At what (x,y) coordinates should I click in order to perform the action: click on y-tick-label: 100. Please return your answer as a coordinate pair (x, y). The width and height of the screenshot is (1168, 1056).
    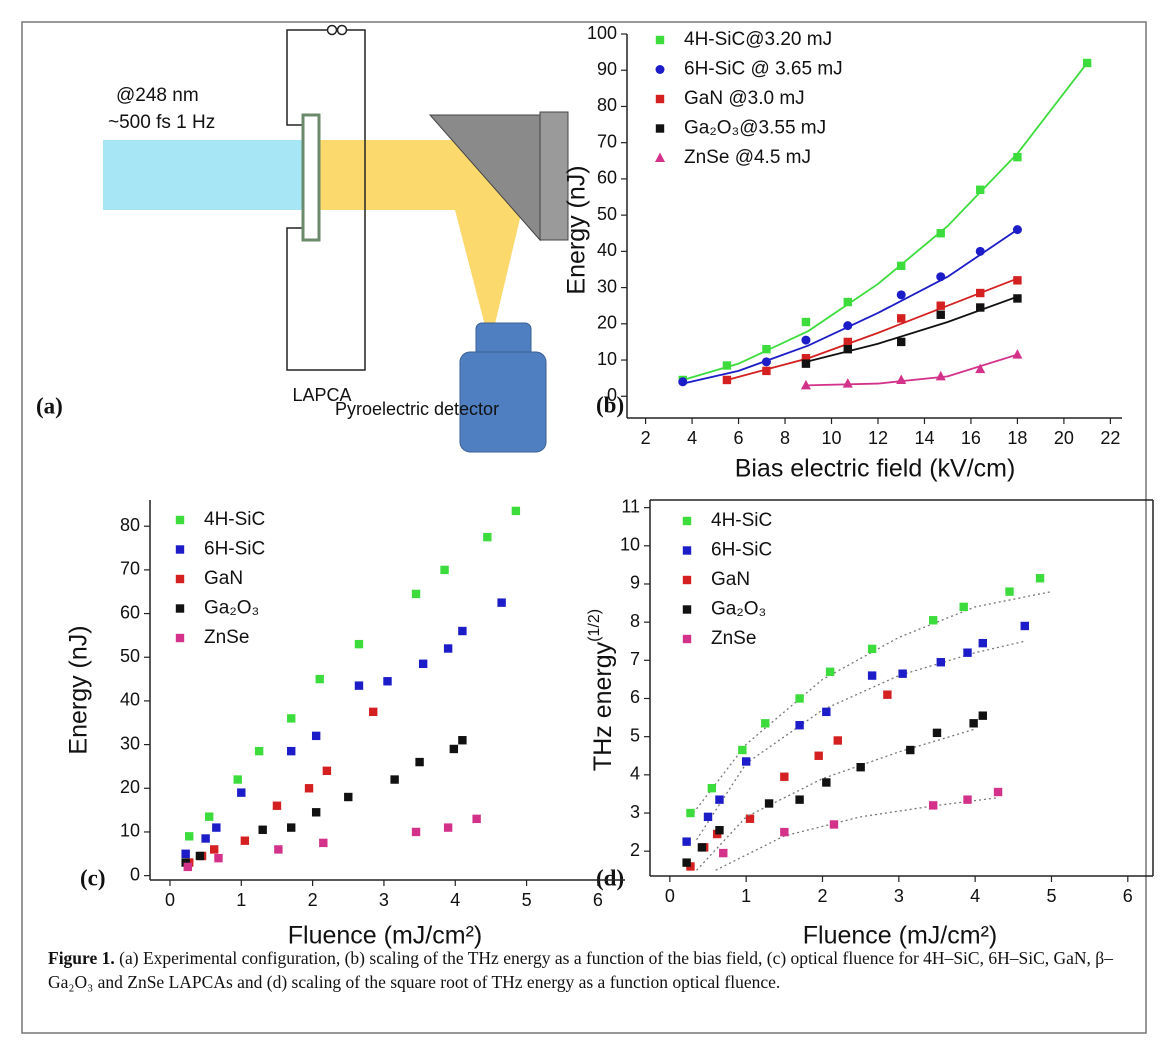
    Looking at the image, I should click on (602, 33).